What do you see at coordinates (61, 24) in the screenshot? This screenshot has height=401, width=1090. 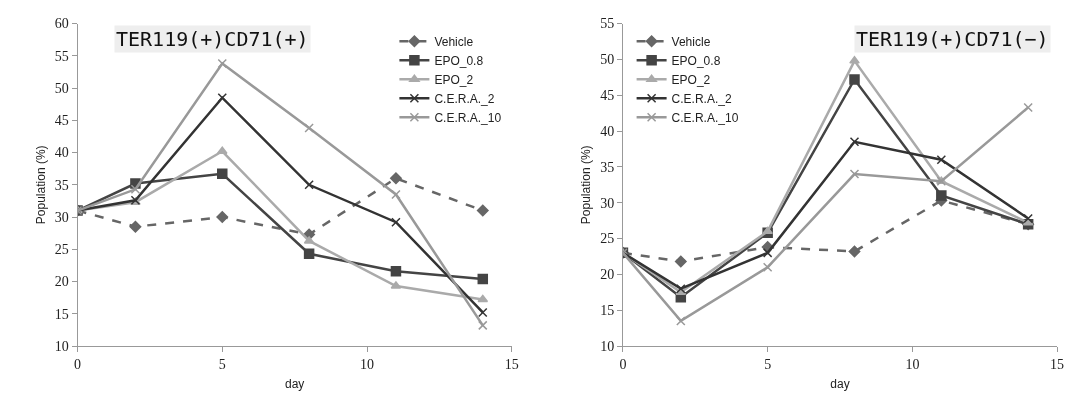 I see `y-tick-label: 60` at bounding box center [61, 24].